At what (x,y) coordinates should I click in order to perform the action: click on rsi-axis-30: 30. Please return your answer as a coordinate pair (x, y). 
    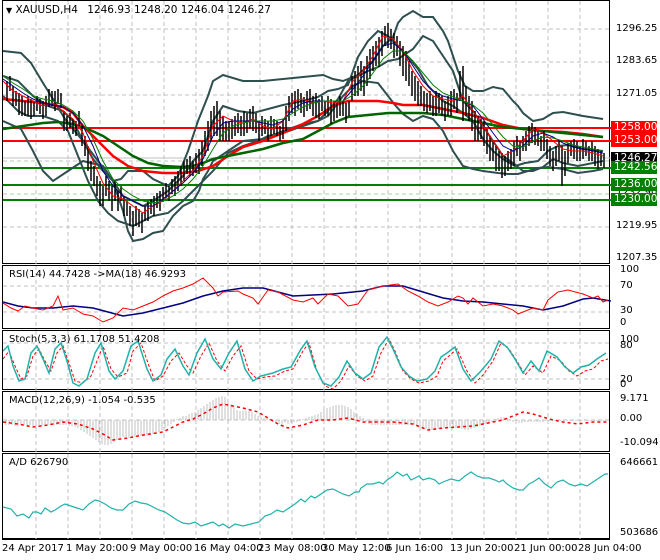
    Looking at the image, I should click on (626, 310).